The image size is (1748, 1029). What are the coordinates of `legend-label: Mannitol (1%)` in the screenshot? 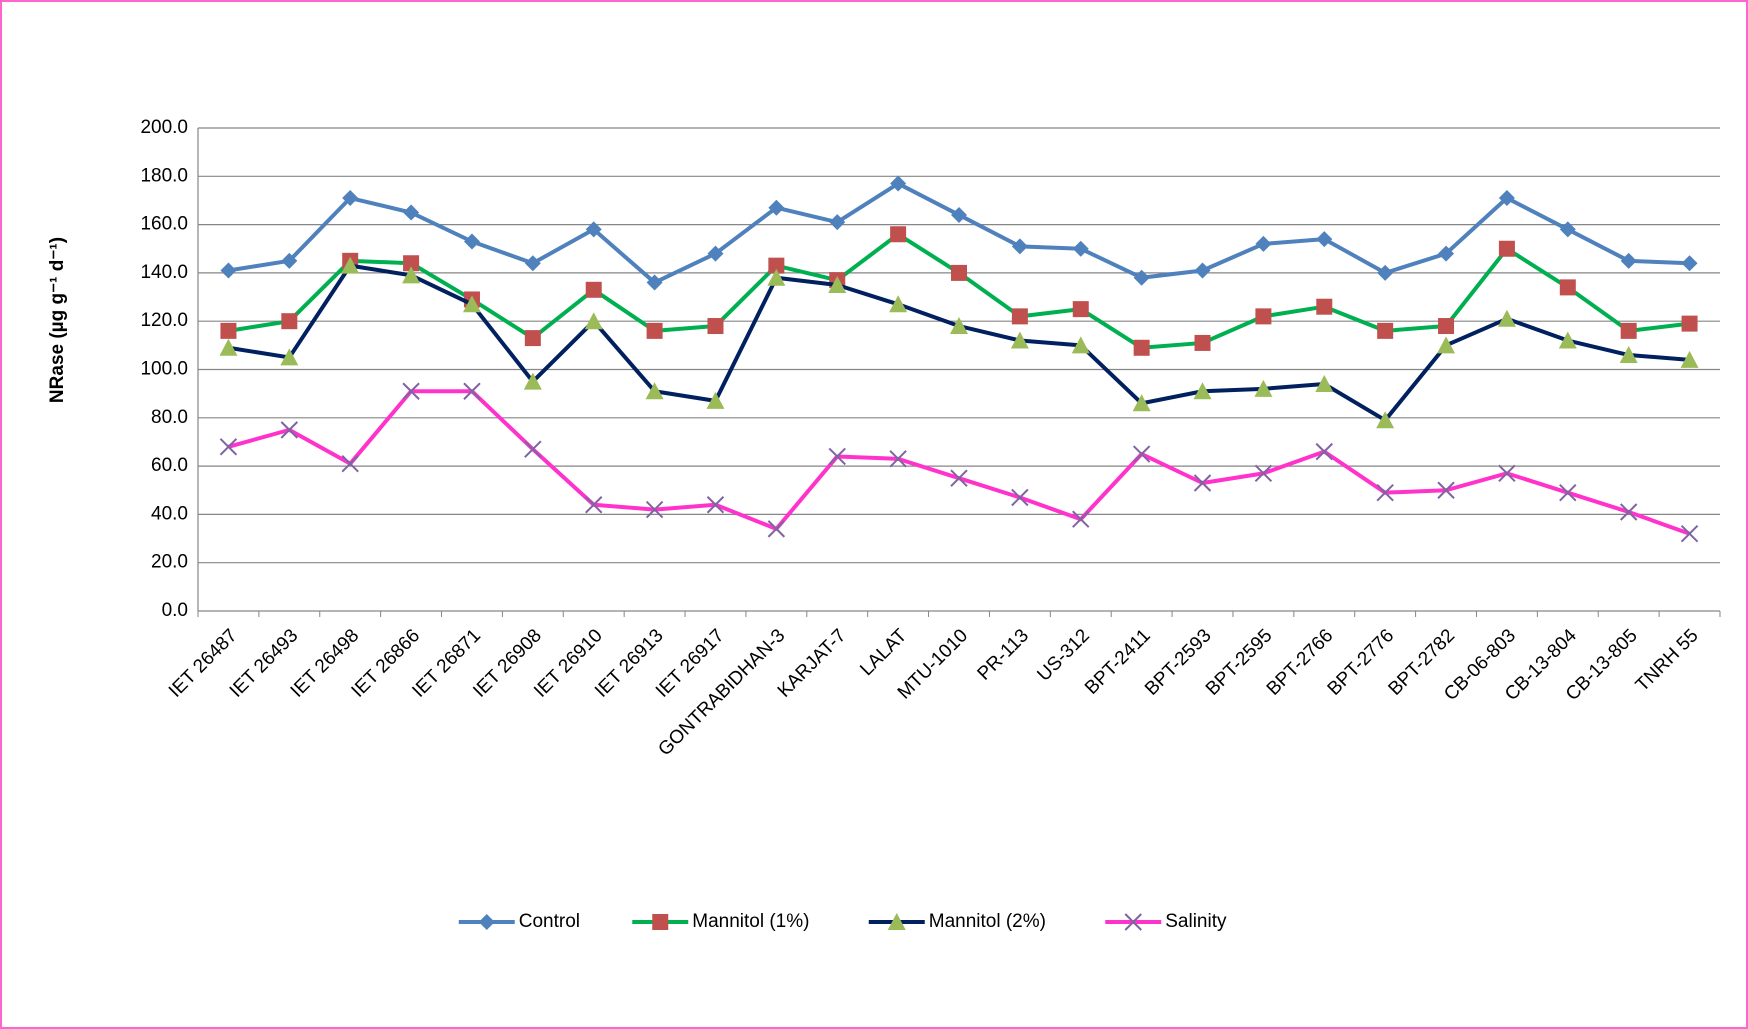 It's located at (750, 921).